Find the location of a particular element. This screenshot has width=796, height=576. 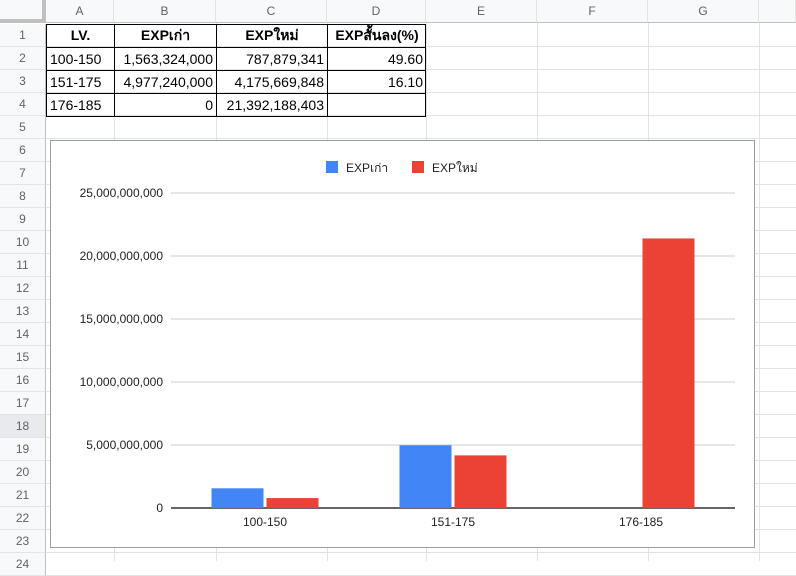

column-header-a: A is located at coordinates (80, 11).